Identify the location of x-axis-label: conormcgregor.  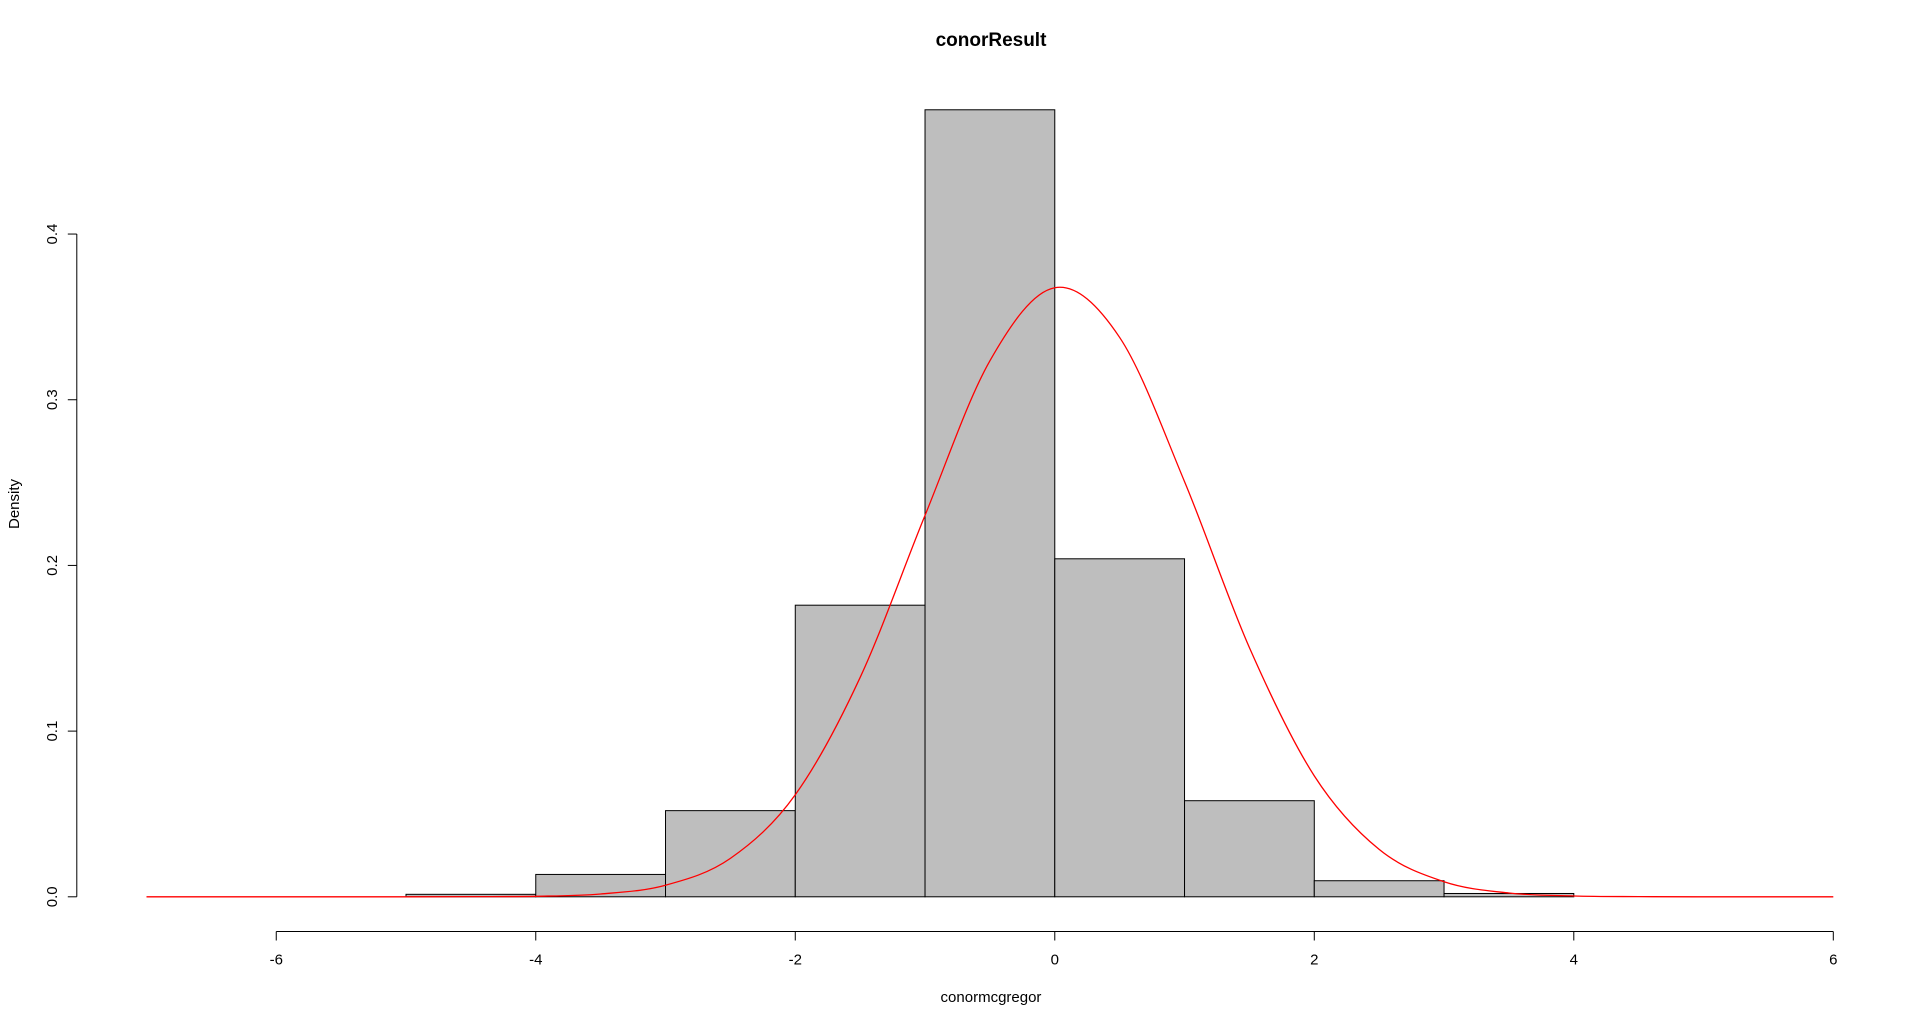
(991, 997).